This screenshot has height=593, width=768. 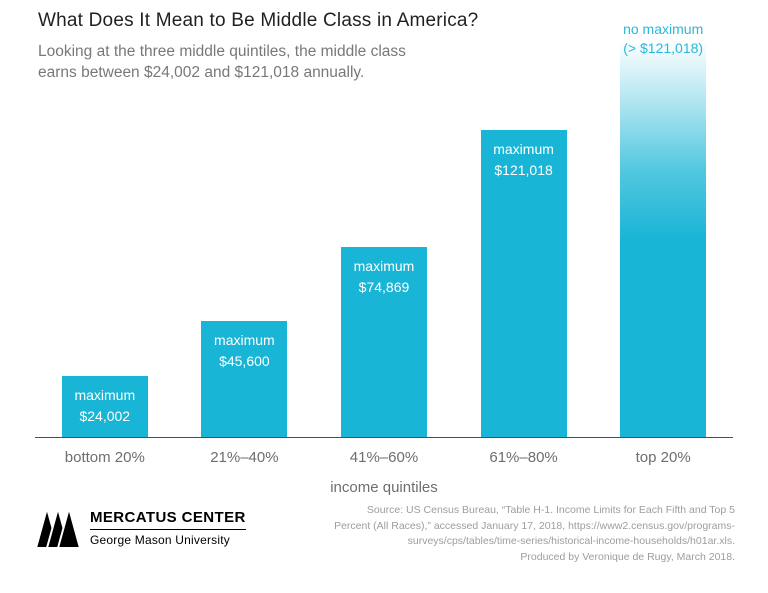 I want to click on bar-41-60: maximum $74,869, so click(x=383, y=342).